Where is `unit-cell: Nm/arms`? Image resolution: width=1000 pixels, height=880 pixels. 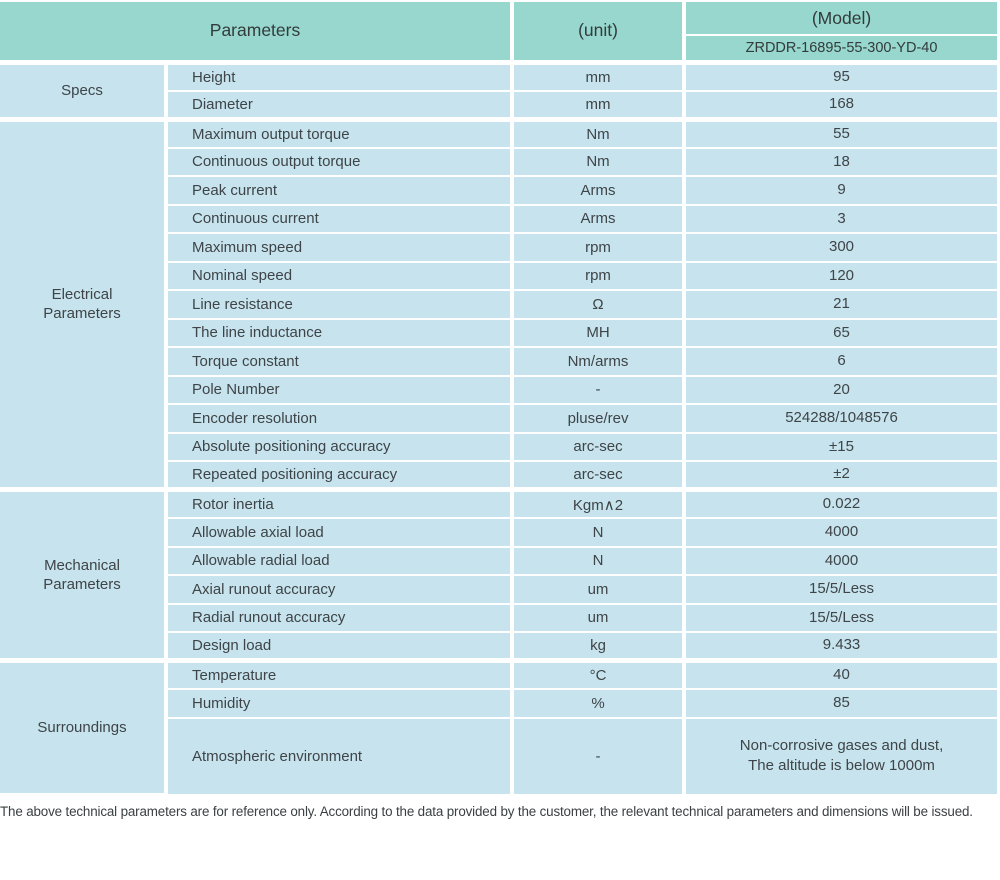
unit-cell: Nm/arms is located at coordinates (598, 361).